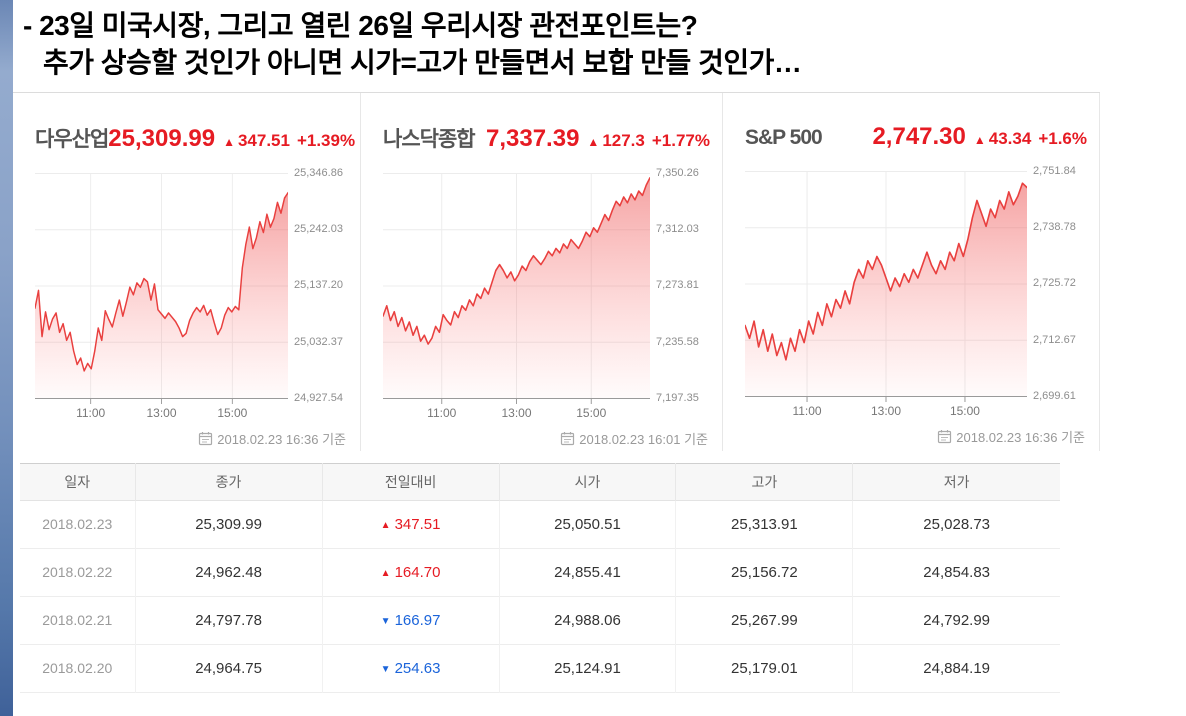 Image resolution: width=1186 pixels, height=716 pixels. I want to click on cell-date: 2018.02.21, so click(77, 620).